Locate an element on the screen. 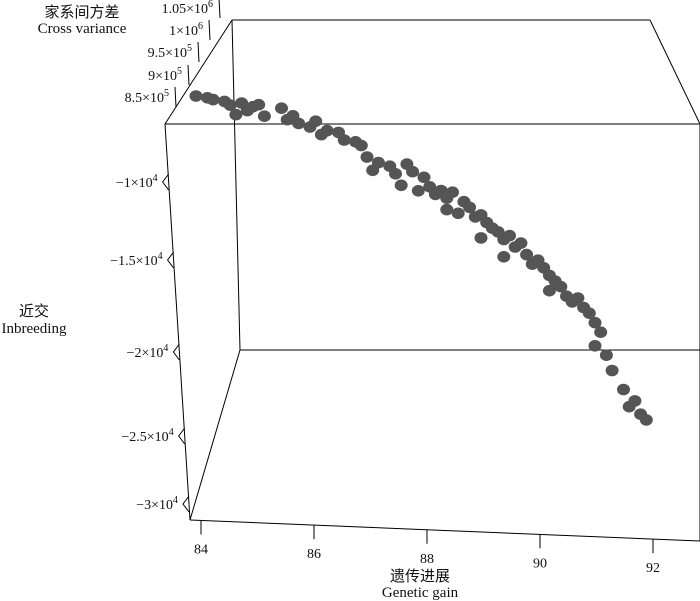 The width and height of the screenshot is (700, 601). x-axis-label-en: Genetic gain is located at coordinates (420, 593).